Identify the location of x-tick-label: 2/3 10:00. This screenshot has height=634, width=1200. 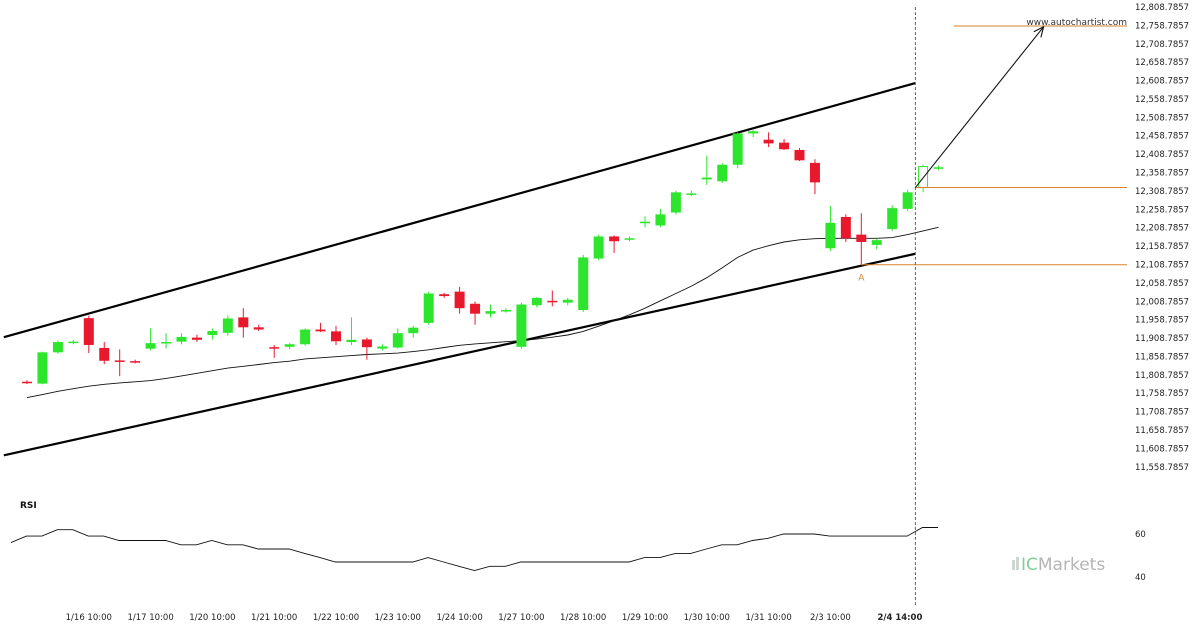
(830, 618).